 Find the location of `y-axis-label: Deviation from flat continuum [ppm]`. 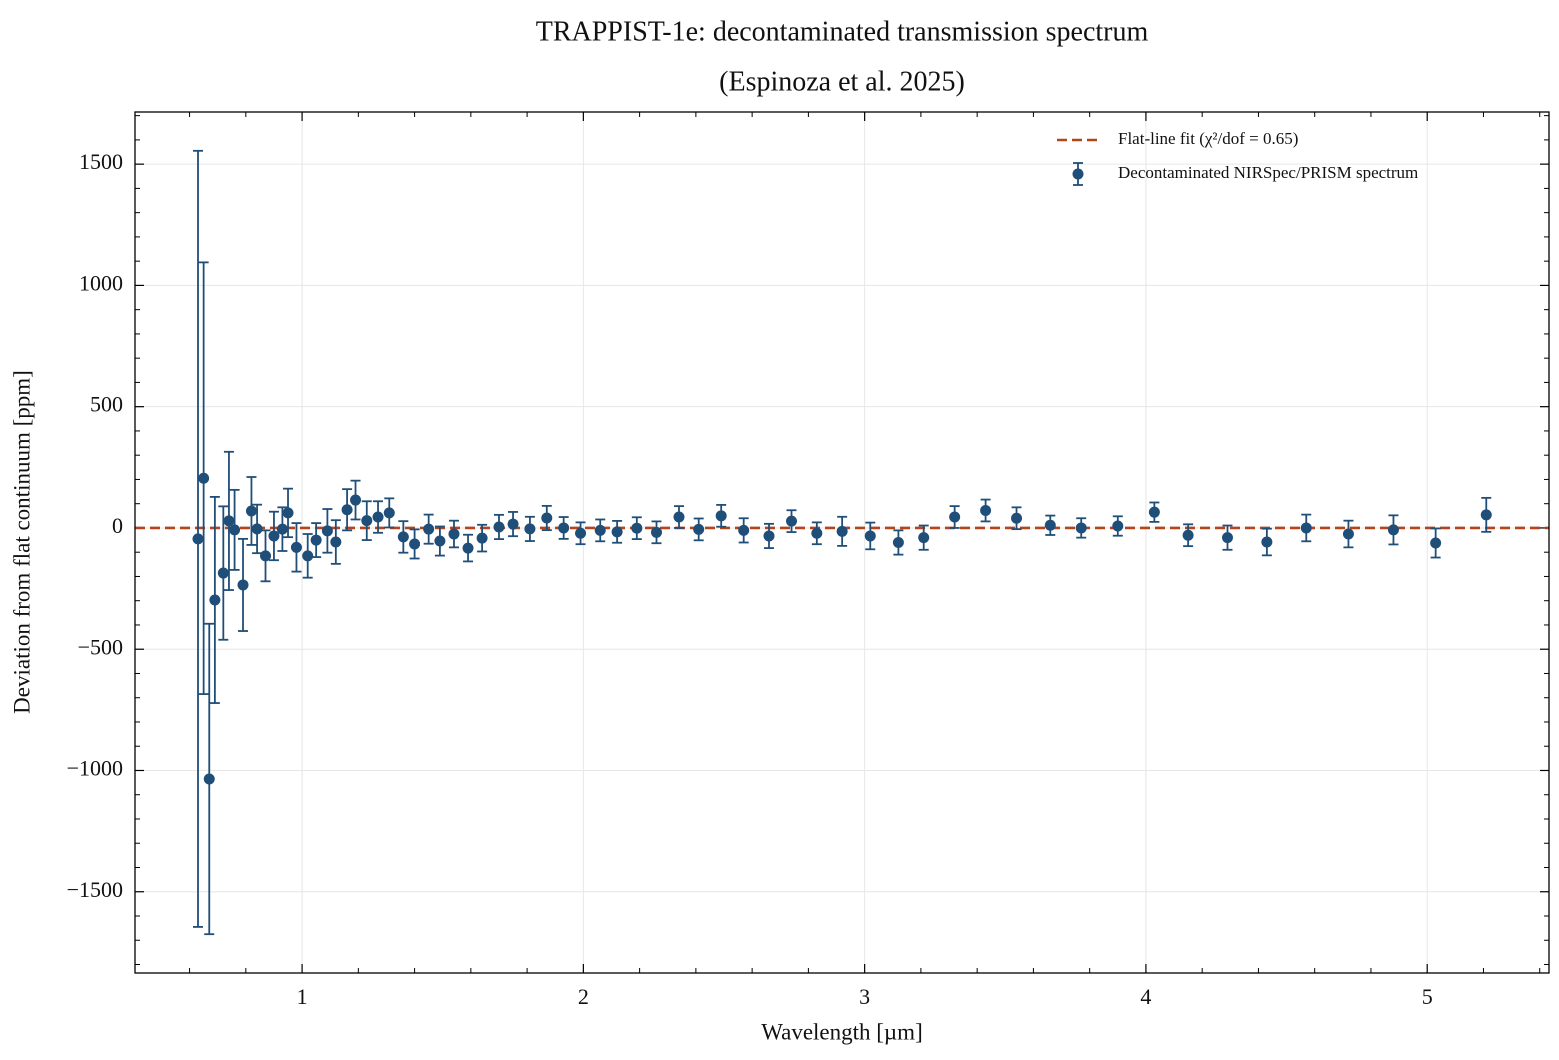

y-axis-label: Deviation from flat continuum [ppm] is located at coordinates (21, 542).